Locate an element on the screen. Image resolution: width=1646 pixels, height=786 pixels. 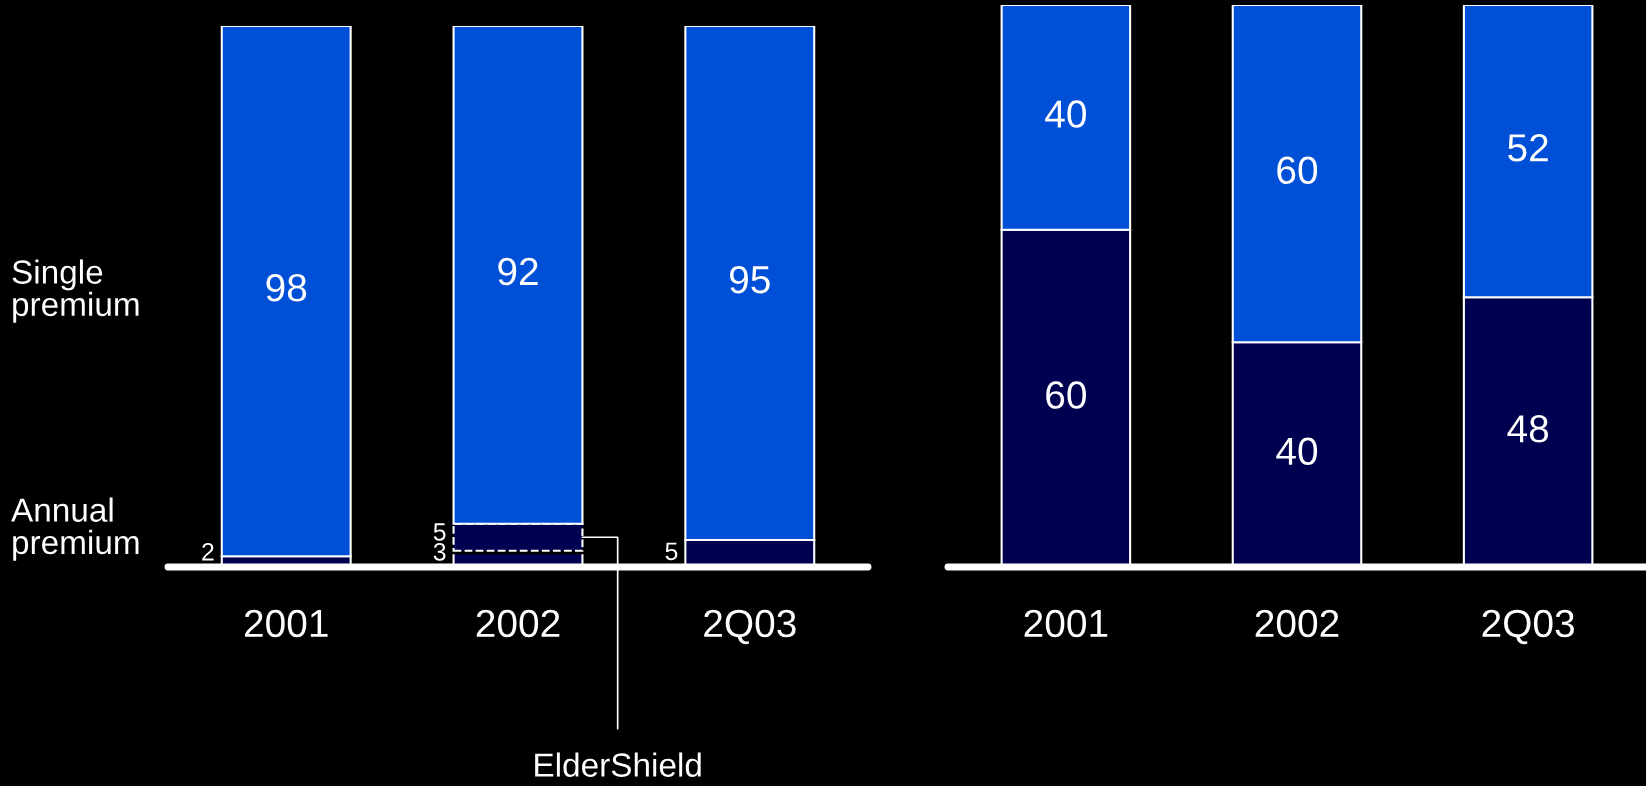
data-label: 48 is located at coordinates (1528, 429).